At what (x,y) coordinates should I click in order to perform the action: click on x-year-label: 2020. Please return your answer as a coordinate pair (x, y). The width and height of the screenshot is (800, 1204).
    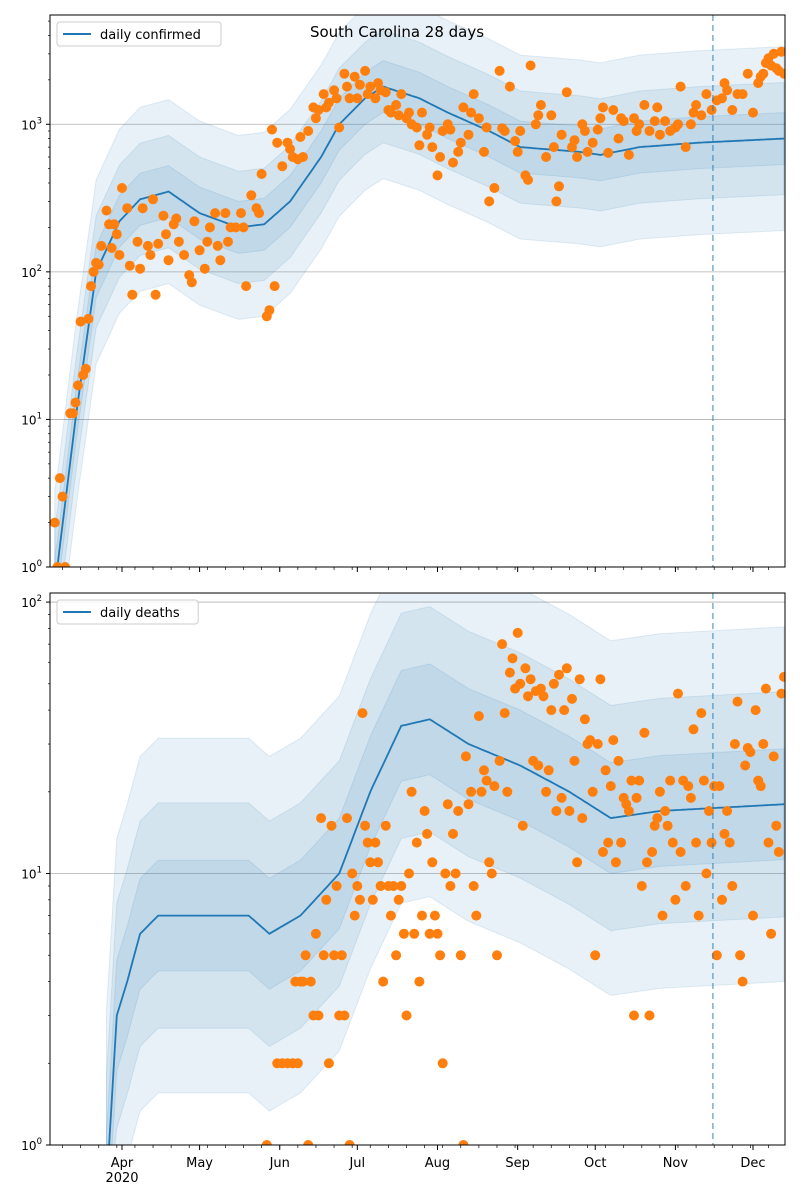
    Looking at the image, I should click on (121, 1178).